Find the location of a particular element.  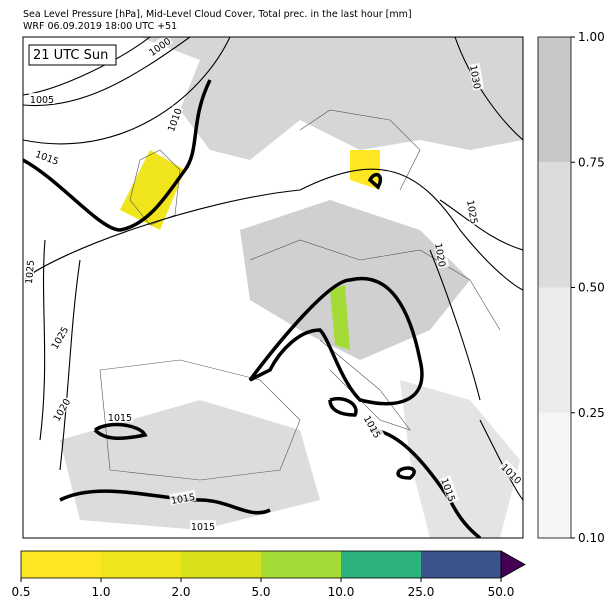

isobar-label: 1030 is located at coordinates (474, 77).